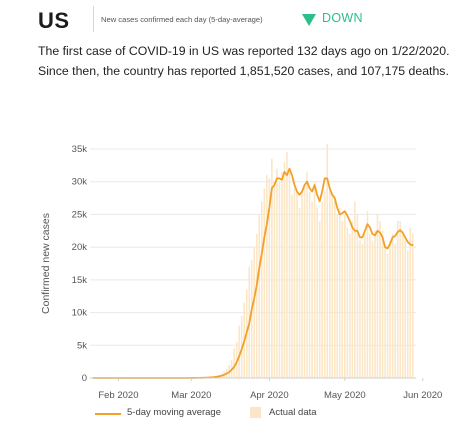 This screenshot has width=461, height=431. What do you see at coordinates (422, 395) in the screenshot?
I see `x-tick-label: Jun 2020` at bounding box center [422, 395].